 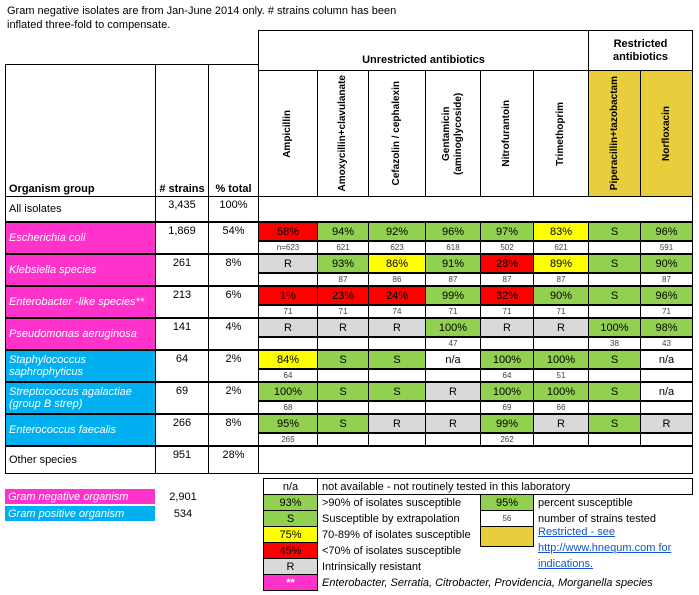 I want to click on percent-total-cell-other-species: 28%, so click(x=233, y=460).